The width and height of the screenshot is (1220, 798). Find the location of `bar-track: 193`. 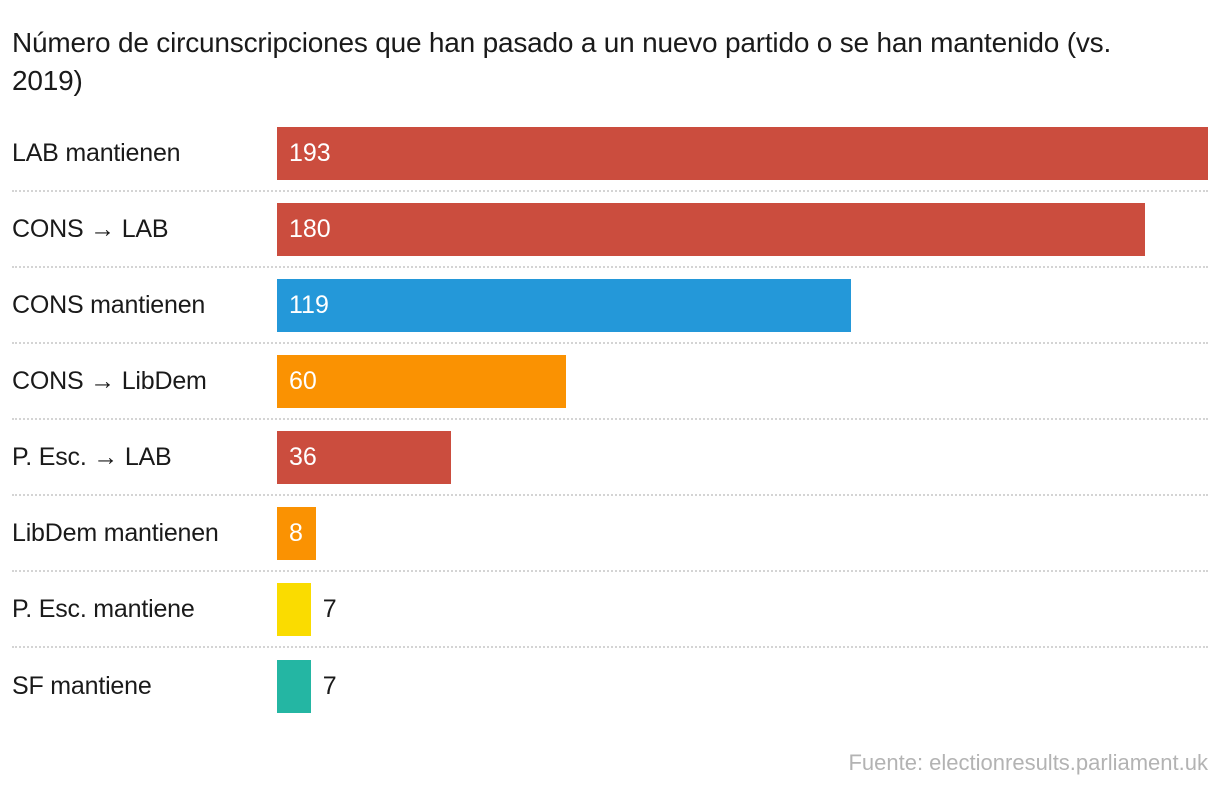

bar-track: 193 is located at coordinates (742, 153).